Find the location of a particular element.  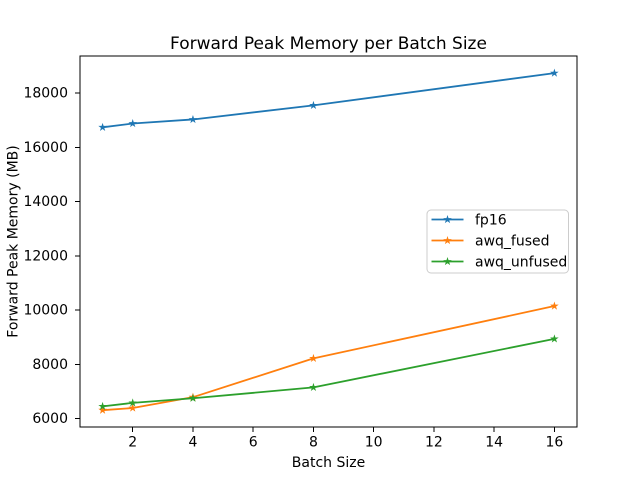

y-tick-label: 6000 is located at coordinates (50, 419).